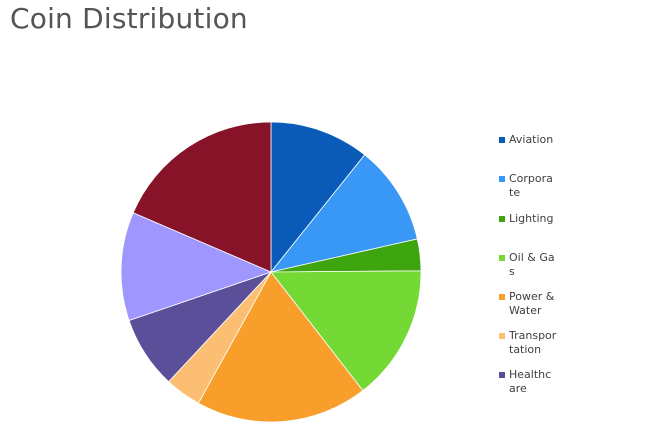  Describe the element at coordinates (129, 18) in the screenshot. I see `chart-title: Coin Distribution` at that location.